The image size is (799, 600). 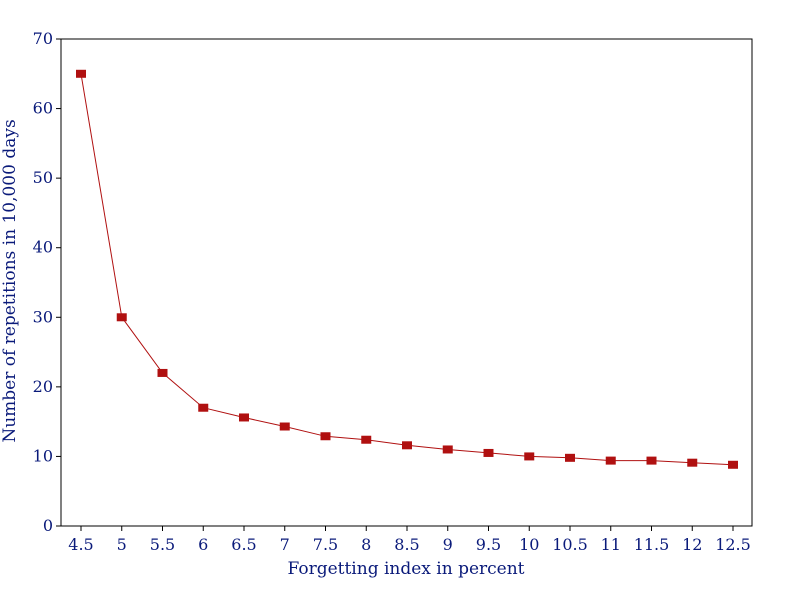 I want to click on x-tick-label: 5, so click(x=122, y=544).